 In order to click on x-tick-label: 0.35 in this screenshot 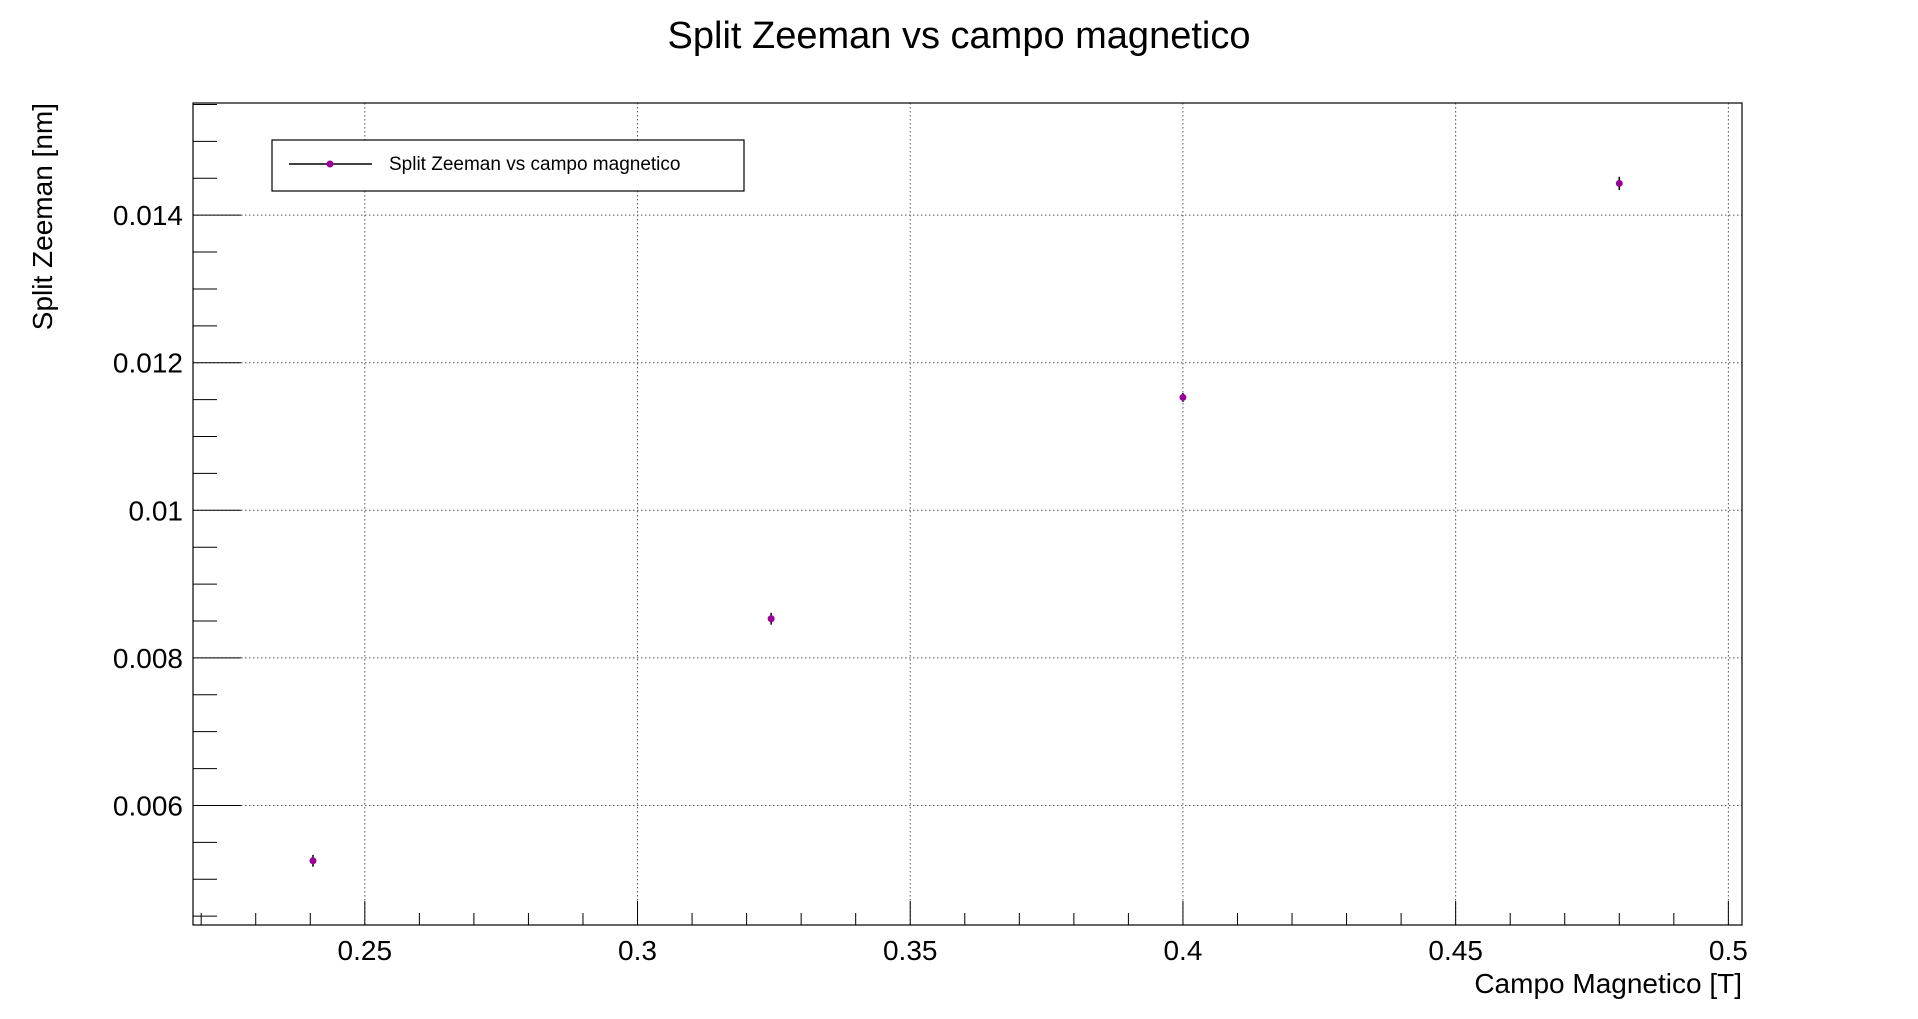, I will do `click(910, 950)`.